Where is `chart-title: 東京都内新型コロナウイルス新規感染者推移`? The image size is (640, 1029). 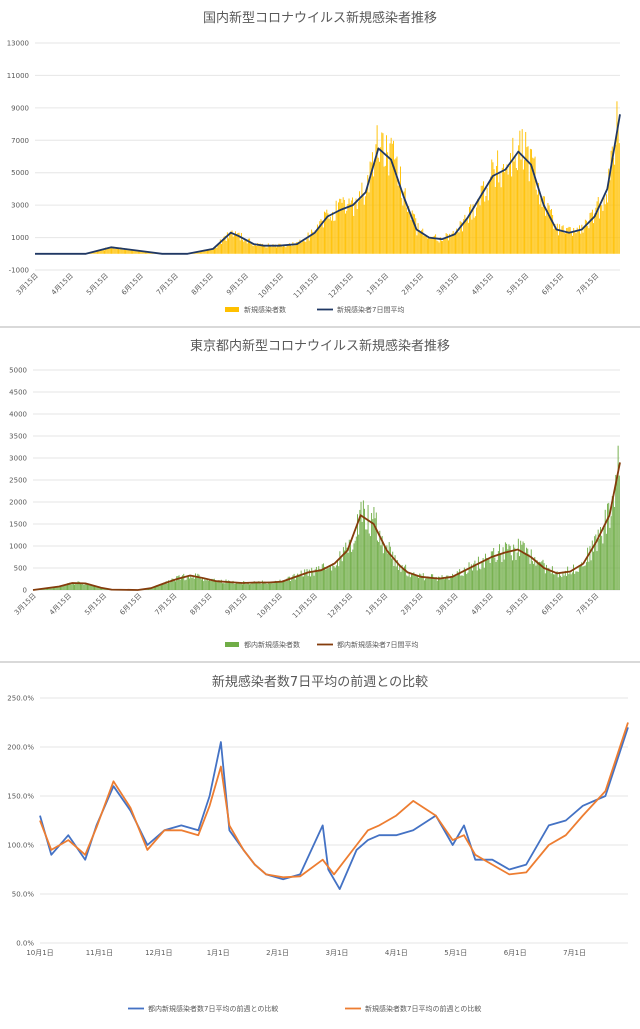
chart-title: 東京都内新型コロナウイルス新規感染者推移 is located at coordinates (320, 346).